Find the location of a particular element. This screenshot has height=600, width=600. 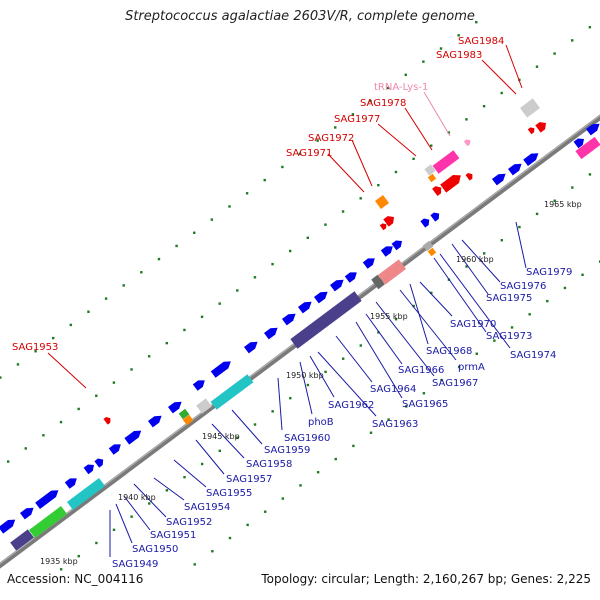

gene-feature-pink is located at coordinates (392, 272).